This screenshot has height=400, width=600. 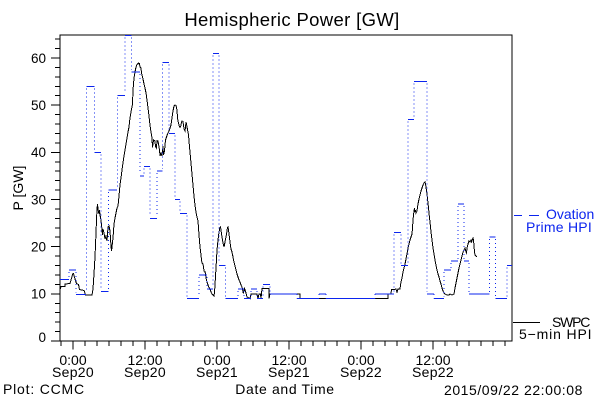 I want to click on svg-text: P [GW], so click(x=18, y=188).